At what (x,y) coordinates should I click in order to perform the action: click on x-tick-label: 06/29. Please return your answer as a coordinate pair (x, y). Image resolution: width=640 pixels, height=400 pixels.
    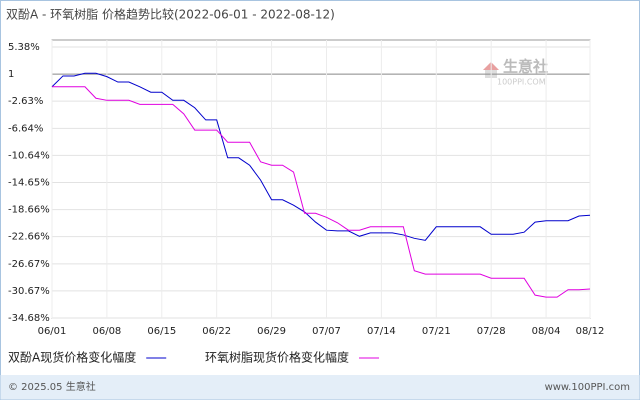
    Looking at the image, I should click on (271, 331).